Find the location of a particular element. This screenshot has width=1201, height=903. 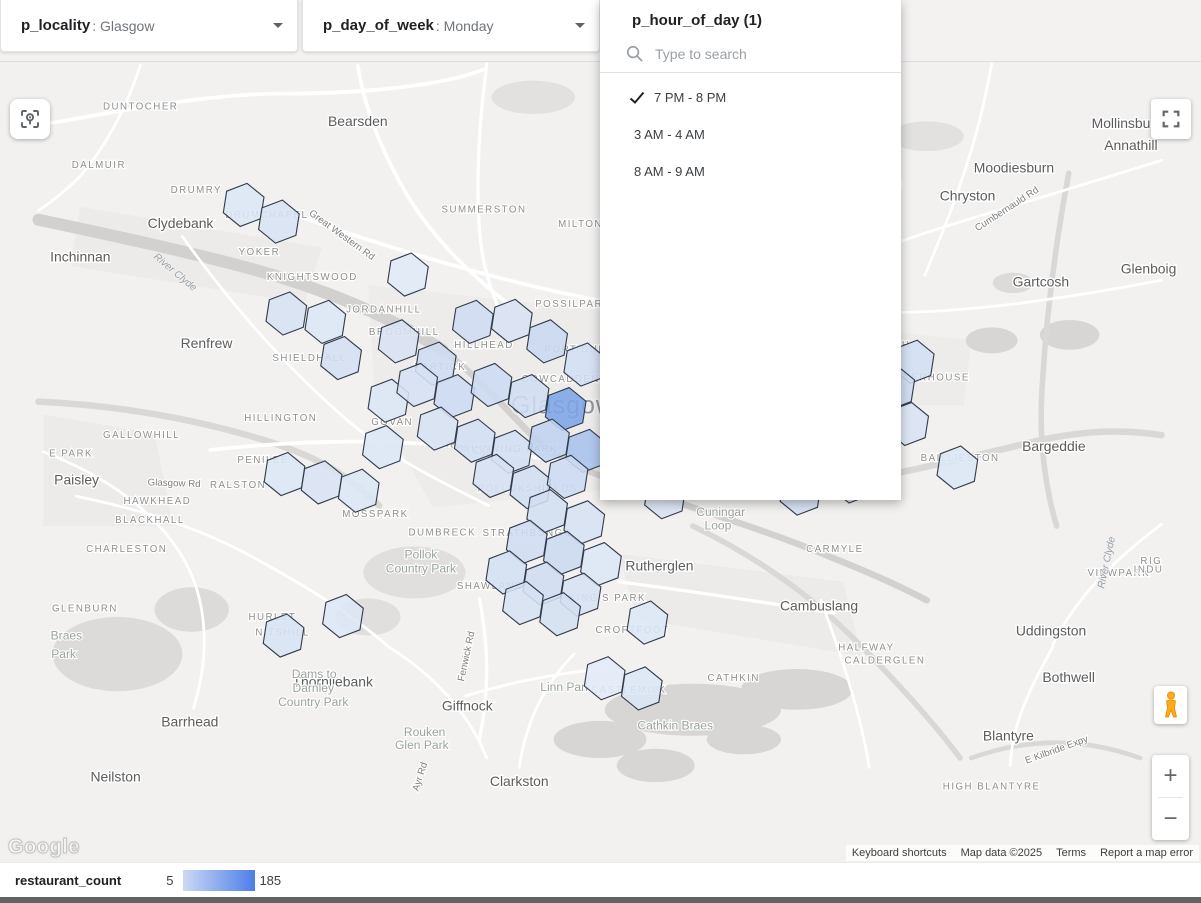

pegman-icon is located at coordinates (1170, 704).